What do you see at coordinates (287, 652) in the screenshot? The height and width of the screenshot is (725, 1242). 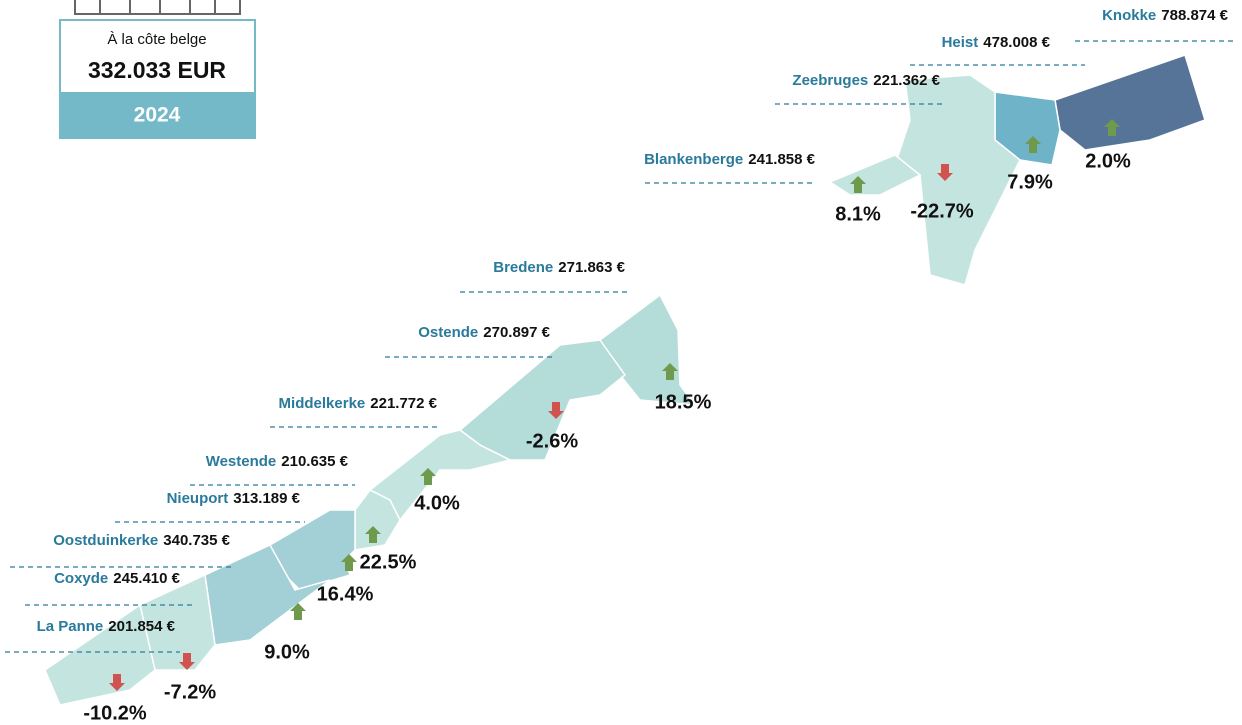 I see `region-change: 9.0%` at bounding box center [287, 652].